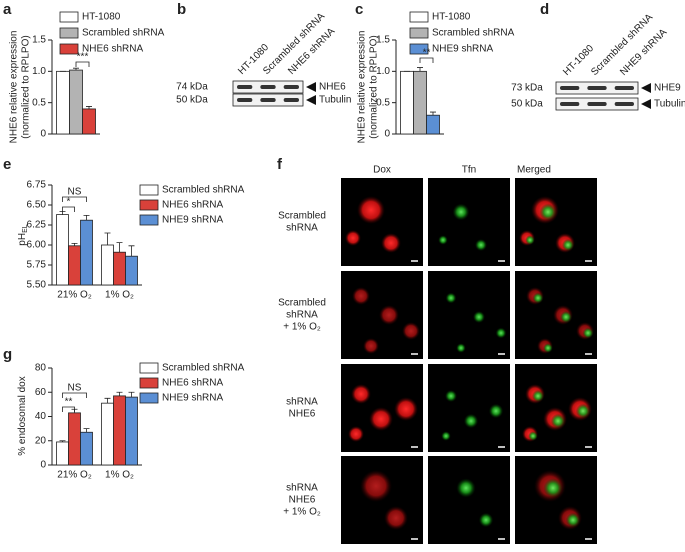 The height and width of the screenshot is (552, 685). Describe the element at coordinates (74, 475) in the screenshot. I see `x-tick-label: 21% O₂` at that location.